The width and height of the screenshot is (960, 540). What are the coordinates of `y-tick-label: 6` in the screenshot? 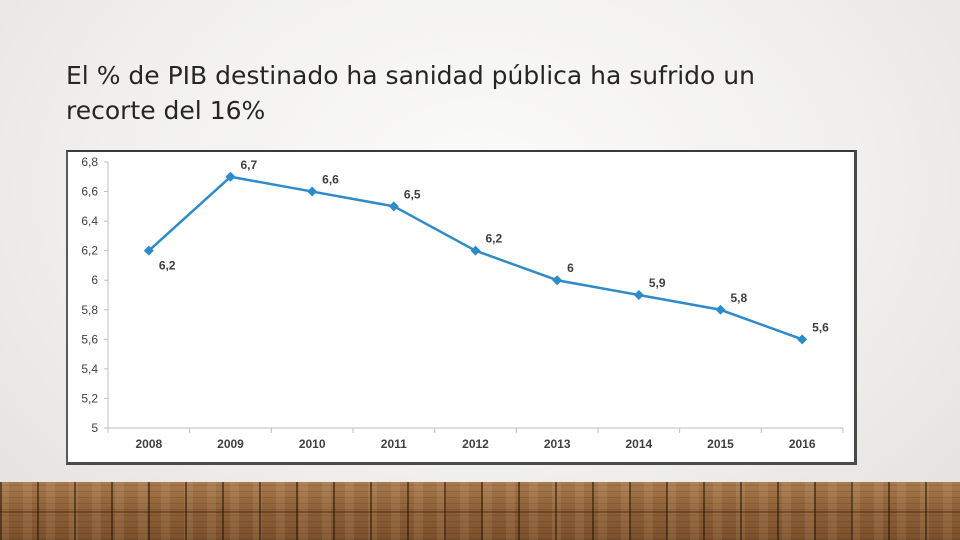 It's located at (94, 280).